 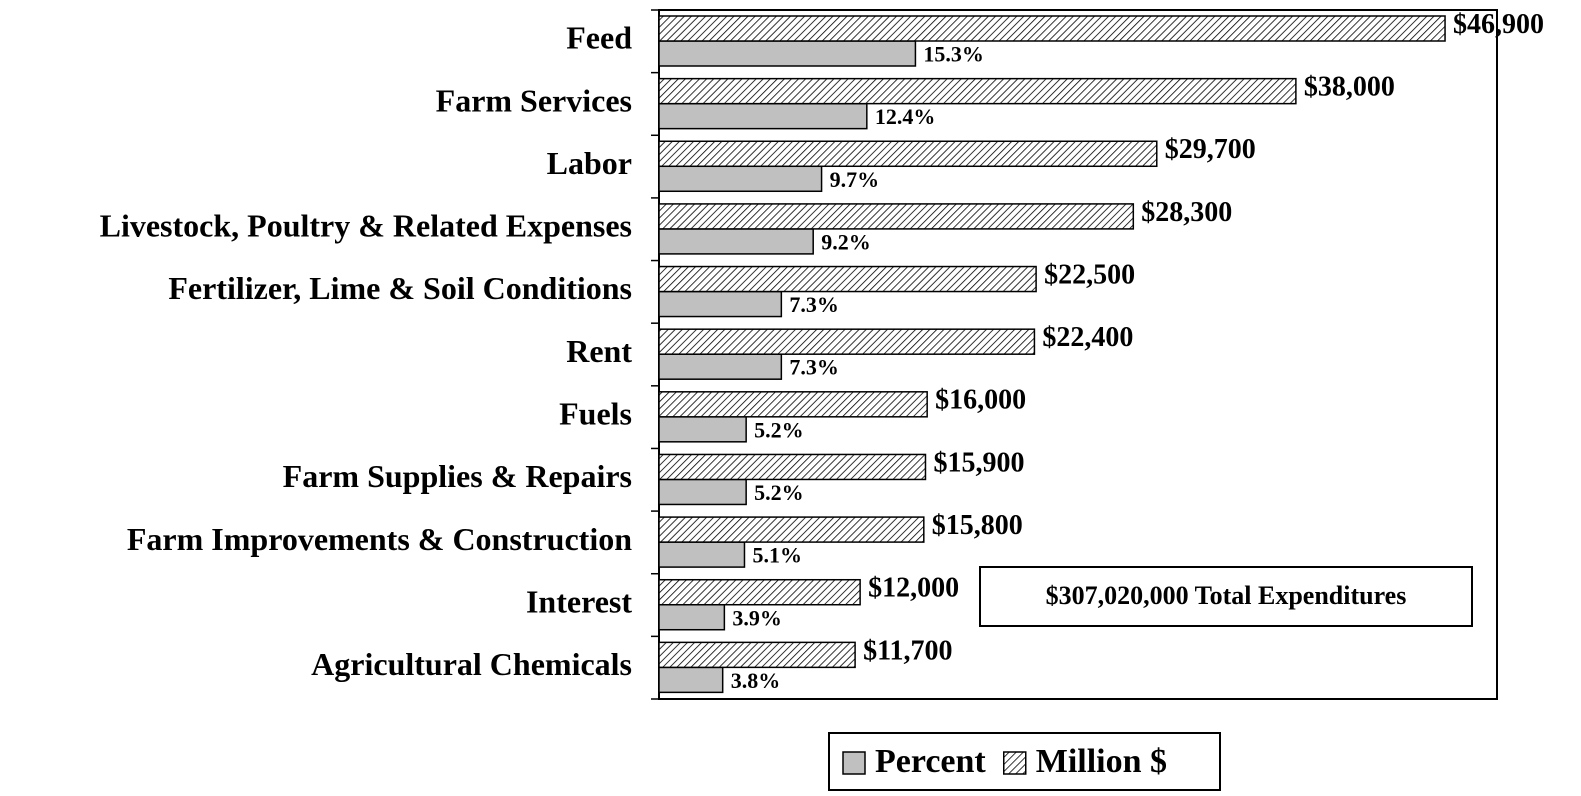 What do you see at coordinates (756, 680) in the screenshot?
I see `value-label: 3.8%` at bounding box center [756, 680].